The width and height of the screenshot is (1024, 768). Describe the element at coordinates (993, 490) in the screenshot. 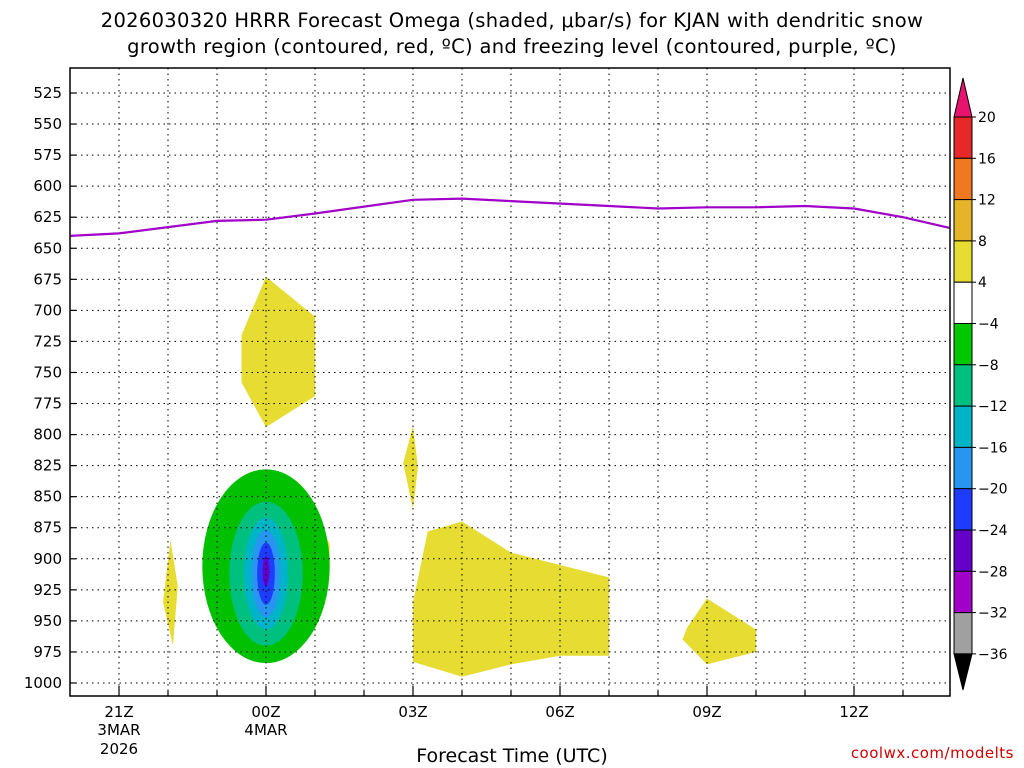

I see `colorbar-label-9: −20` at that location.